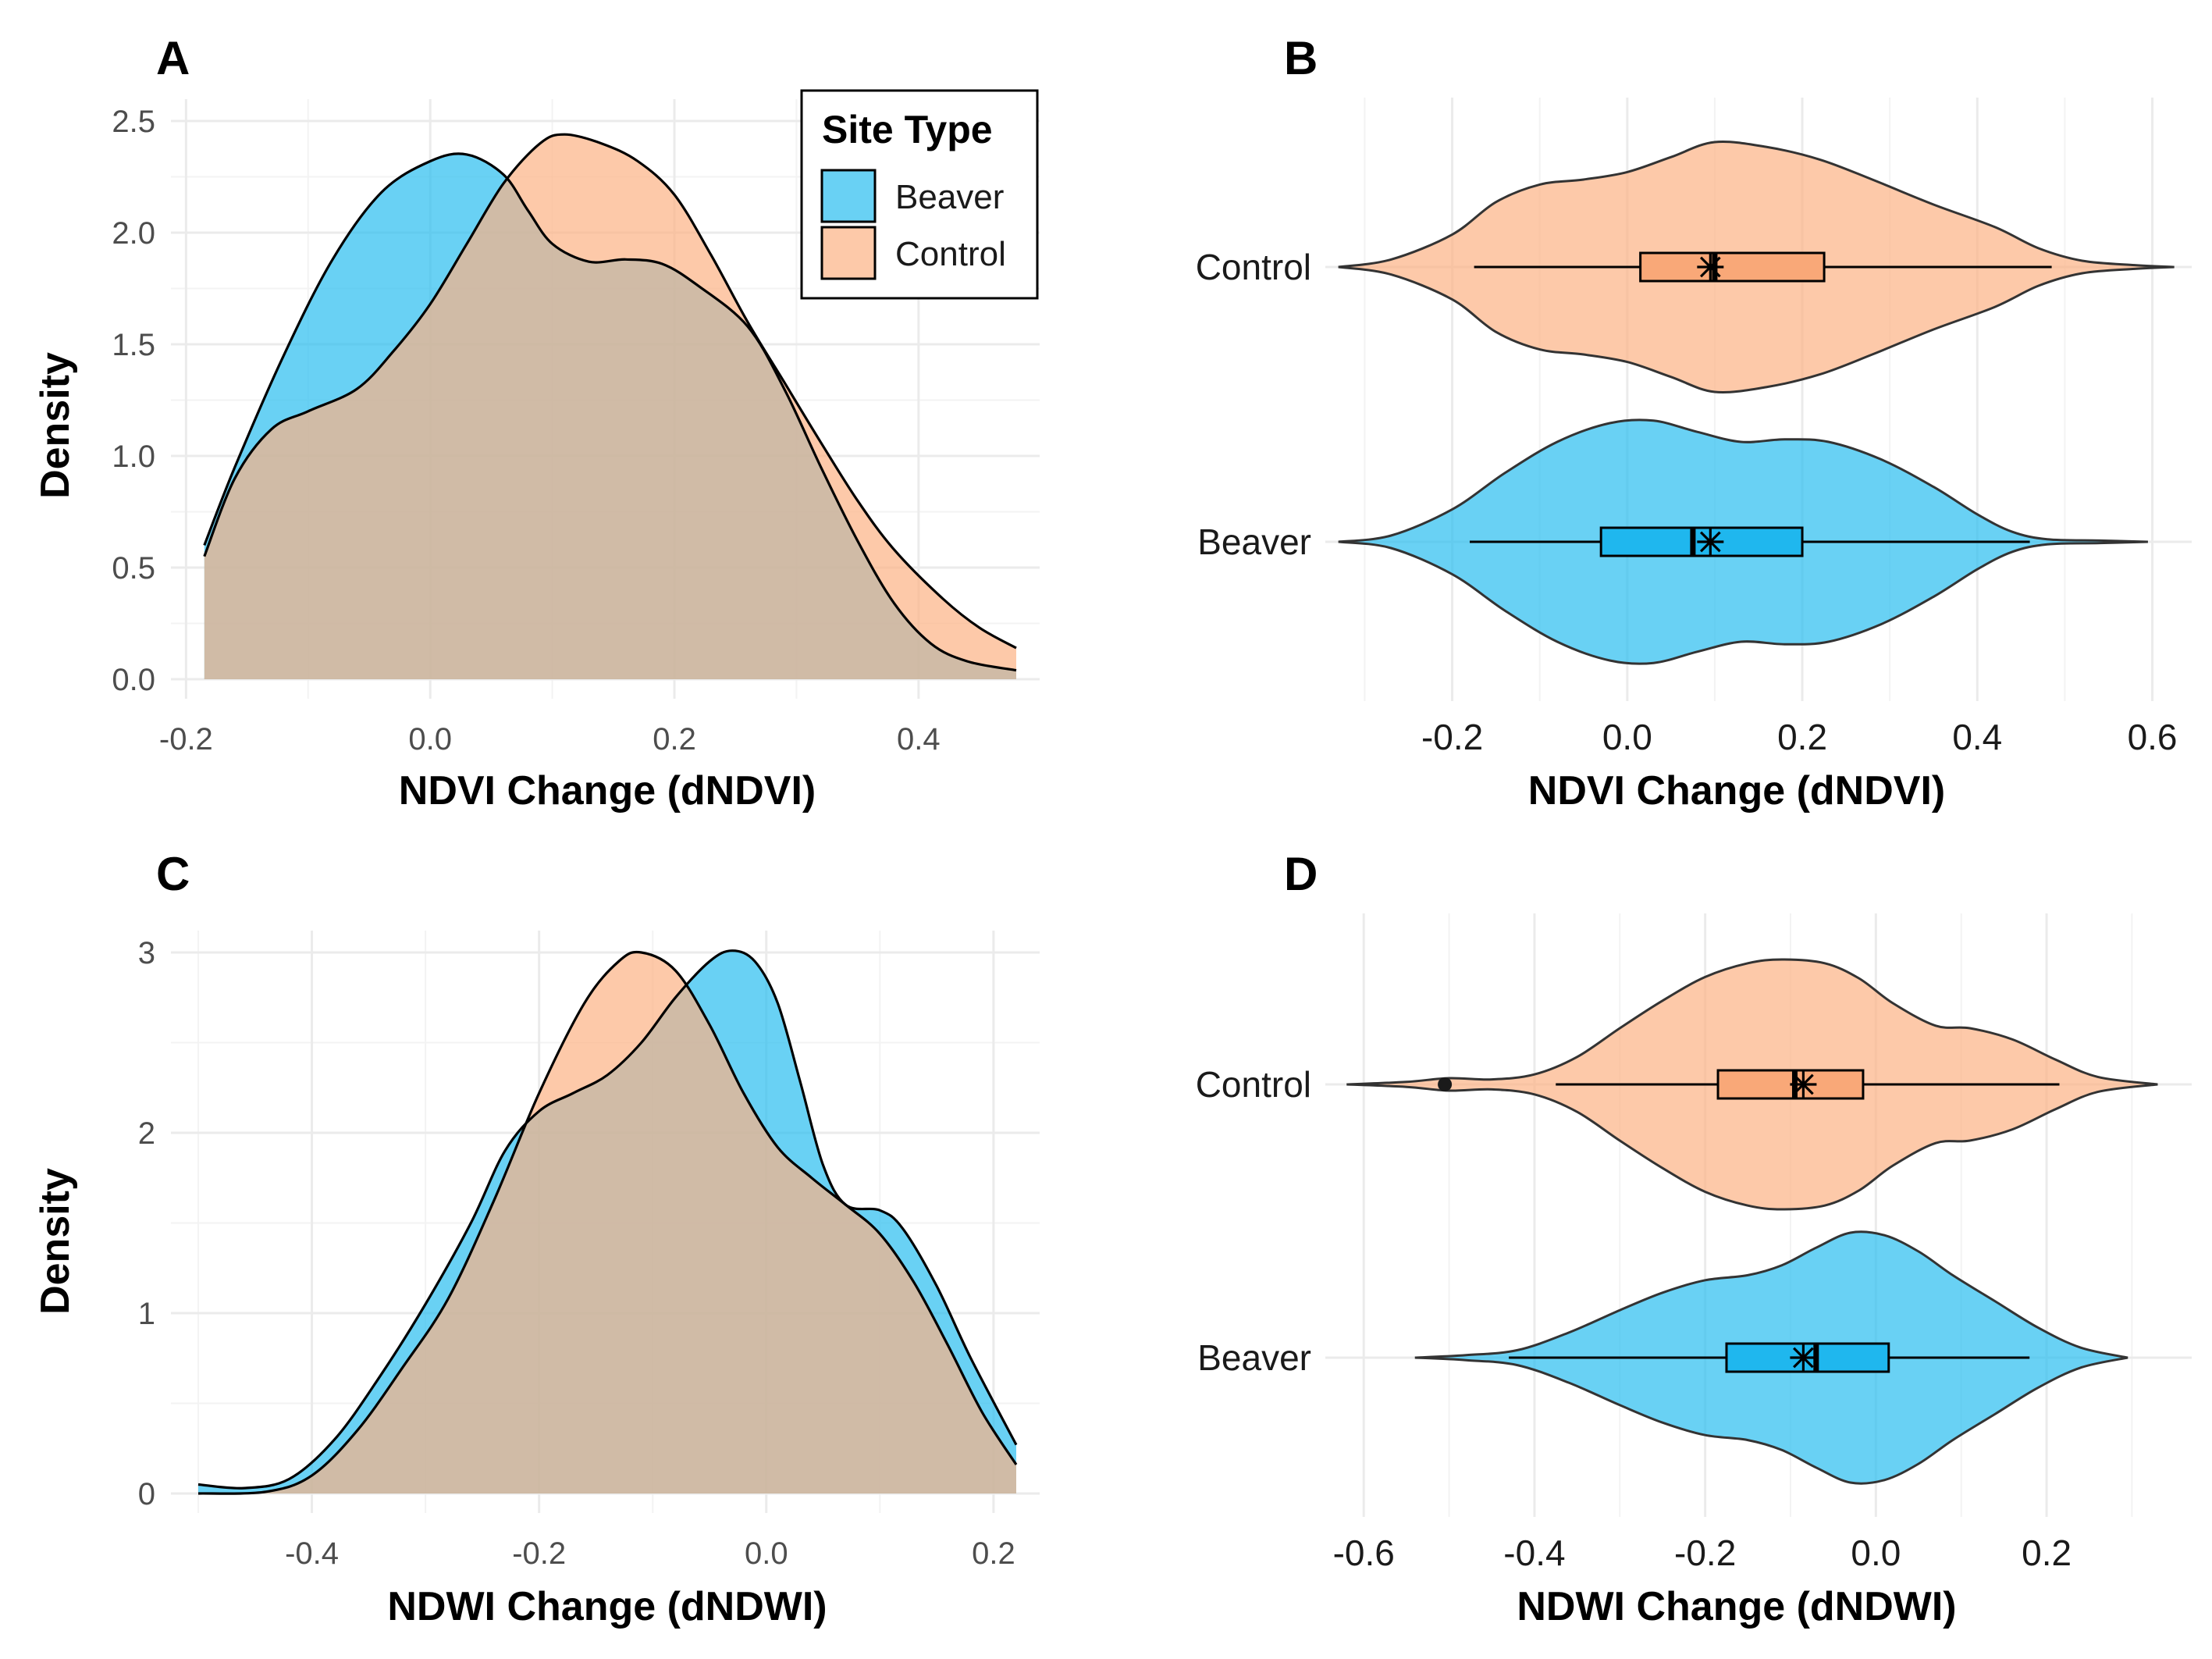  I want to click on panel-d-box-beaver, so click(1807, 1357).